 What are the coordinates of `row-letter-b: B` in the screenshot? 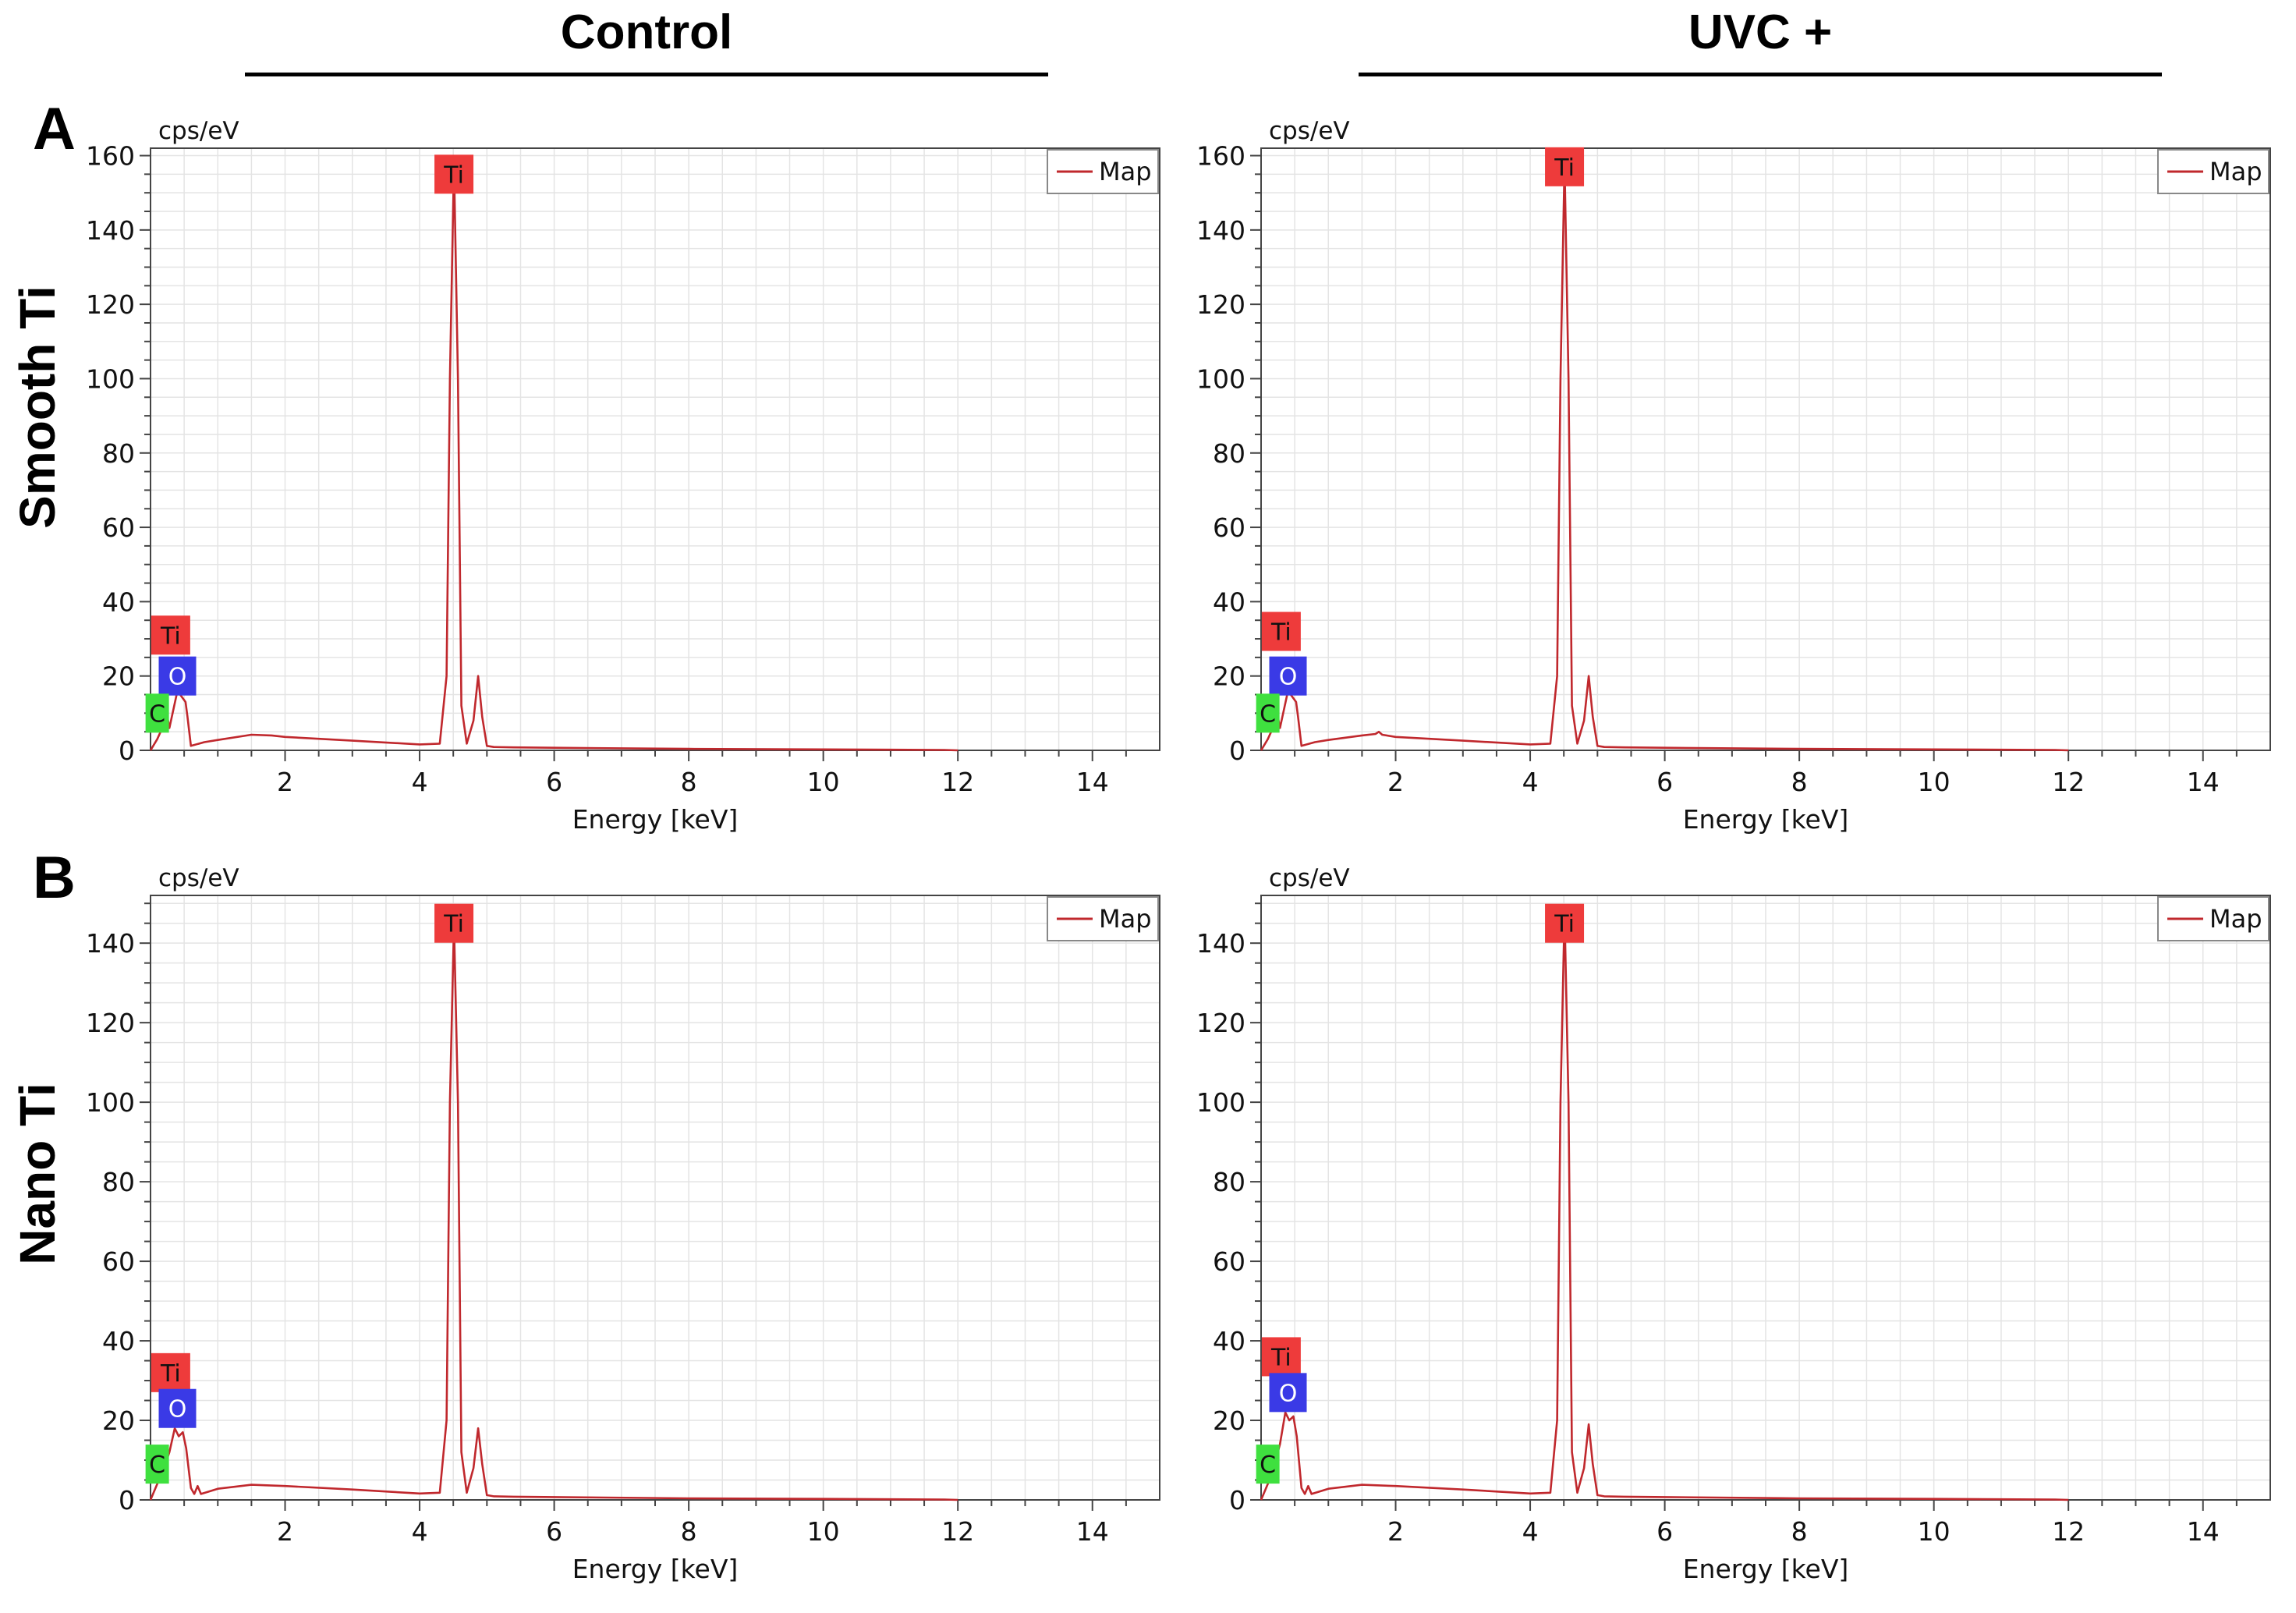 It's located at (54, 878).